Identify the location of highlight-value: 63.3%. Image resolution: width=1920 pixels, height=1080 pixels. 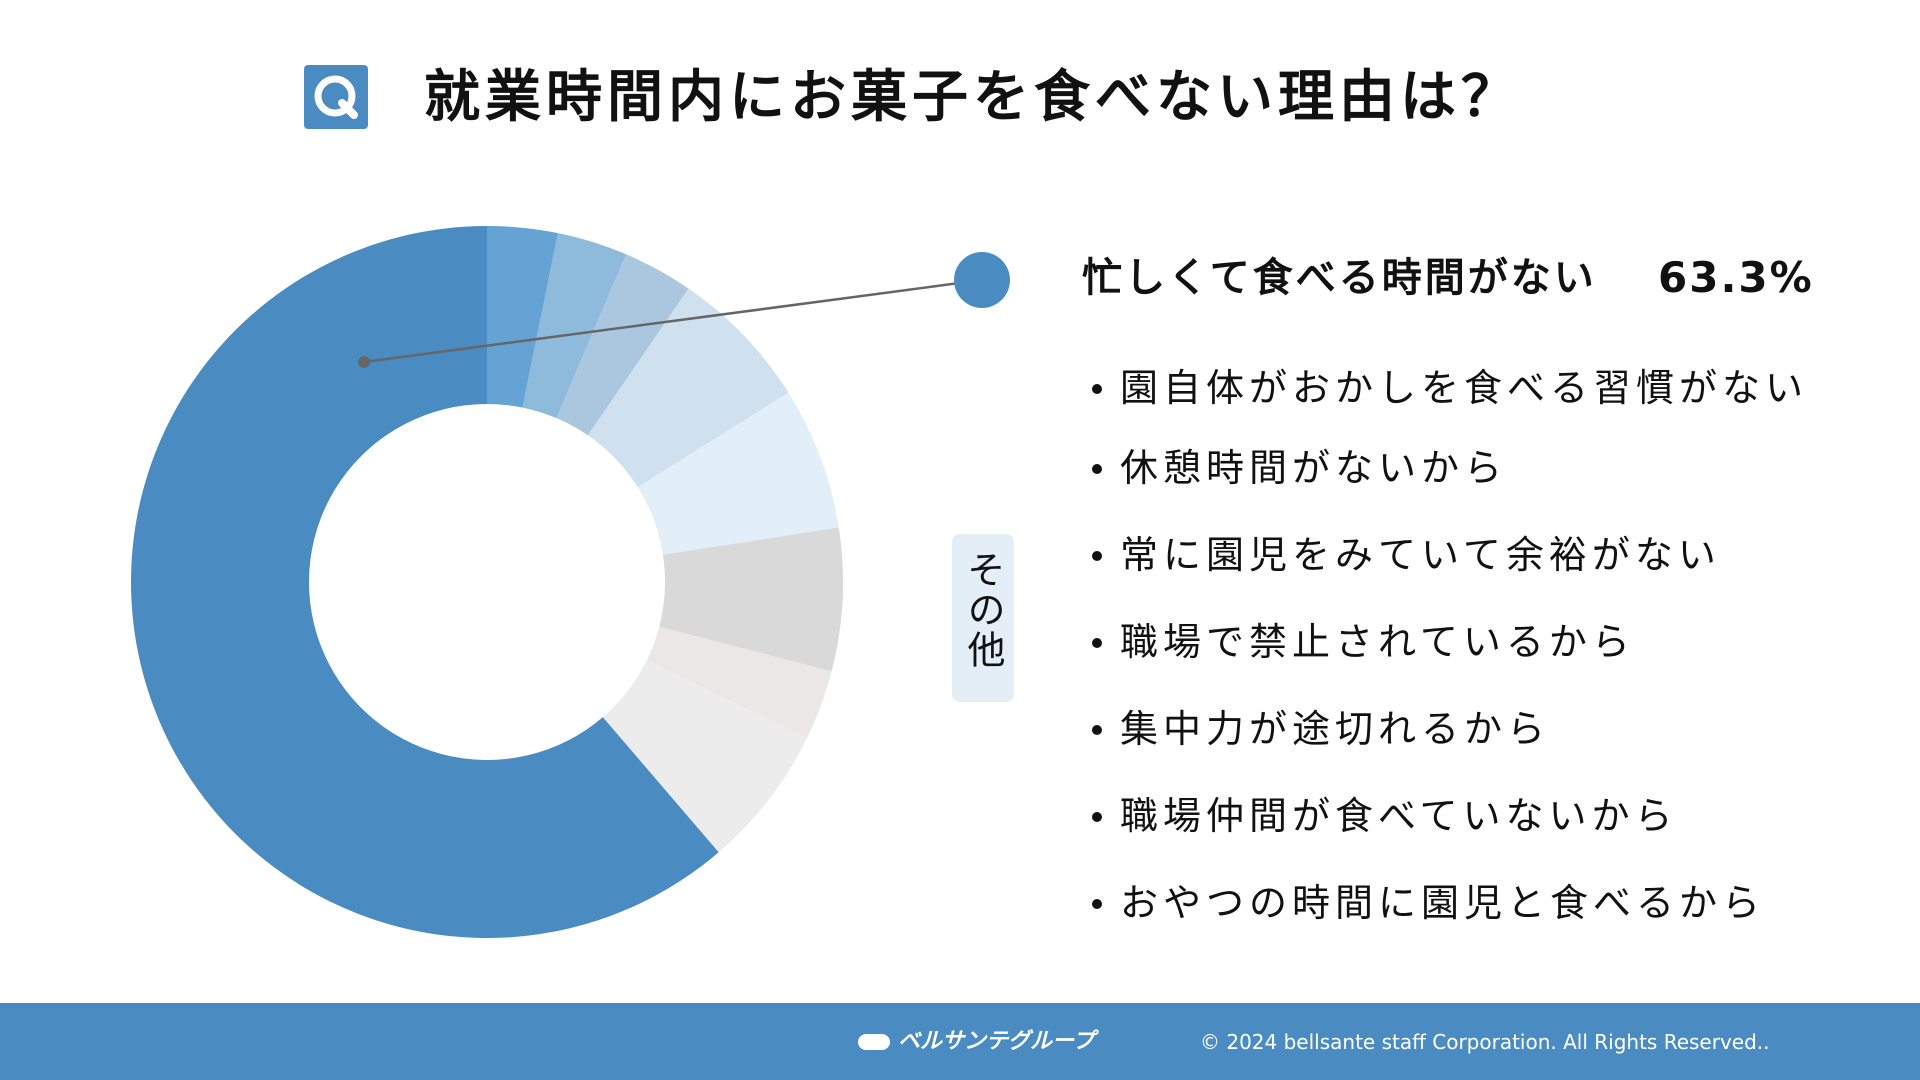
(1736, 277).